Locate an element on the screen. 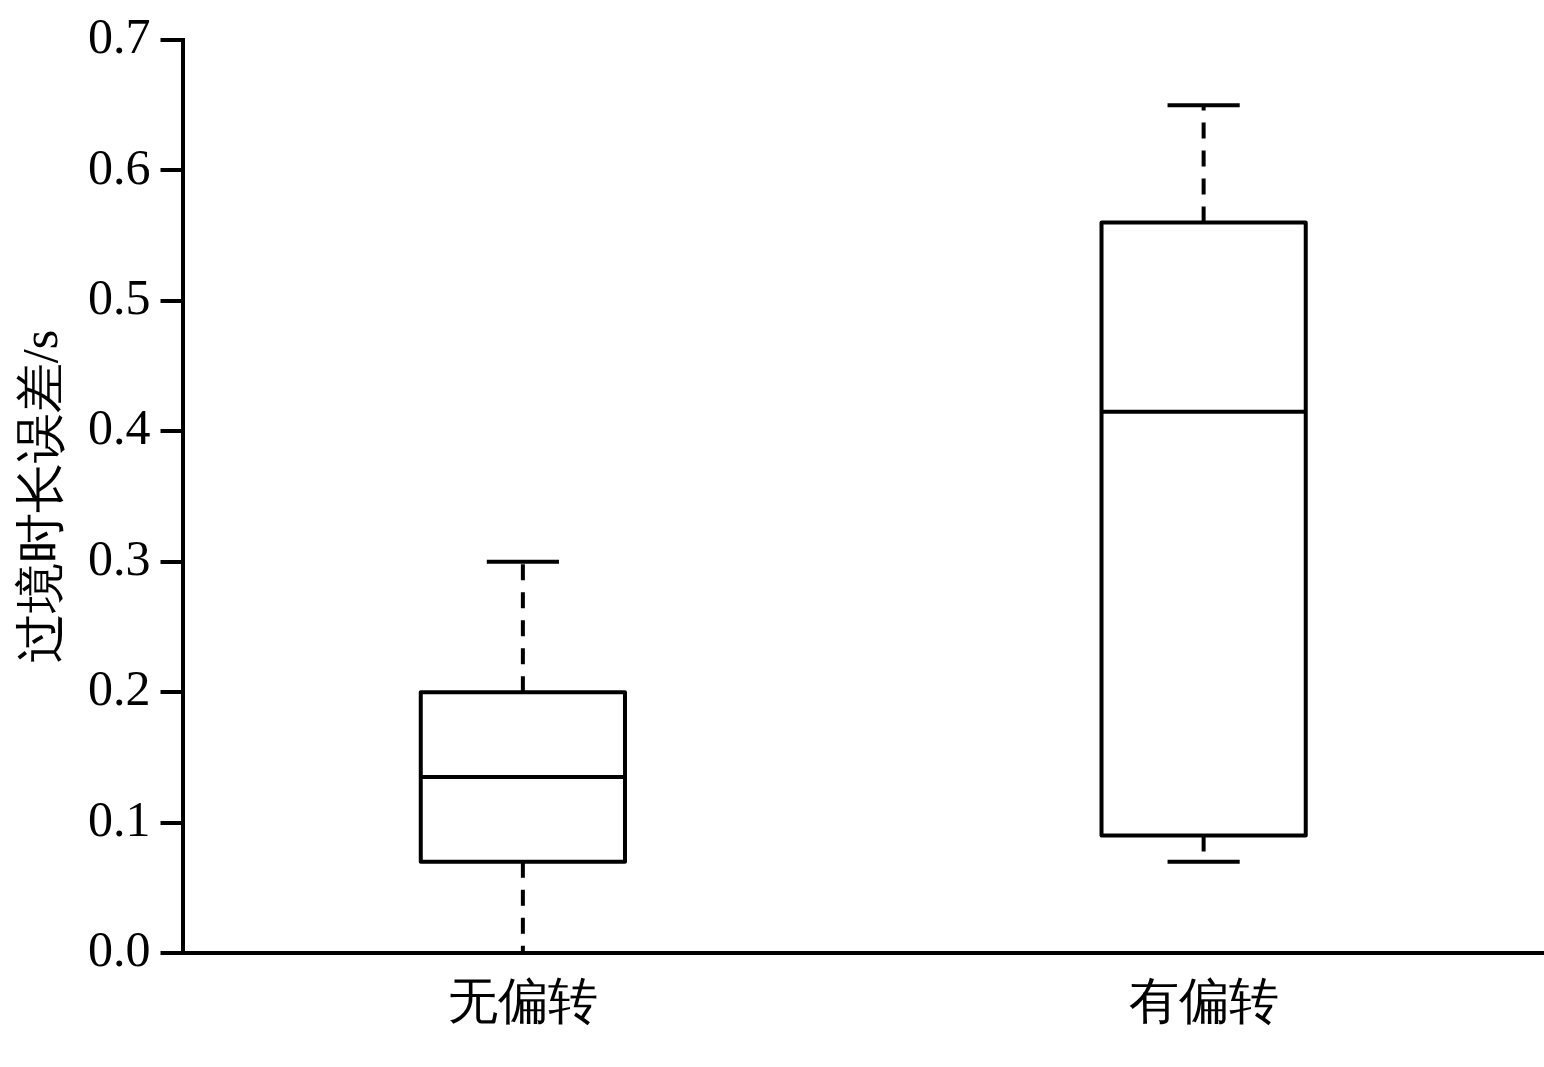 This screenshot has height=1067, width=1544. y-tick-label: 0.3 is located at coordinates (119, 557).